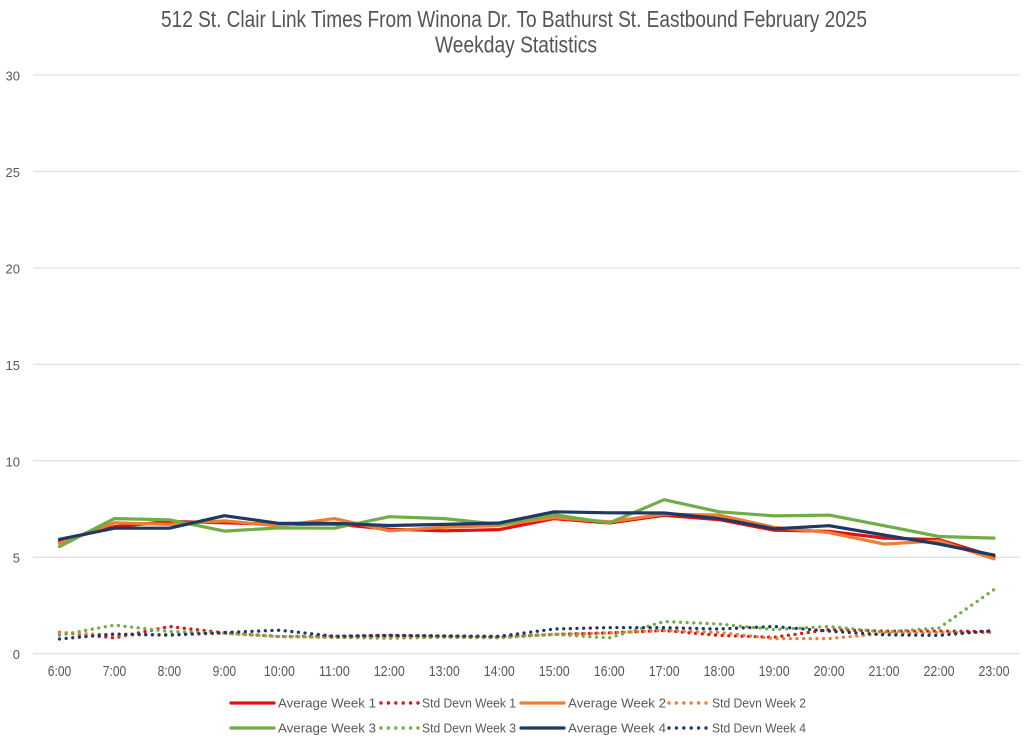 The image size is (1024, 744). What do you see at coordinates (13, 172) in the screenshot?
I see `svg-text: 25` at bounding box center [13, 172].